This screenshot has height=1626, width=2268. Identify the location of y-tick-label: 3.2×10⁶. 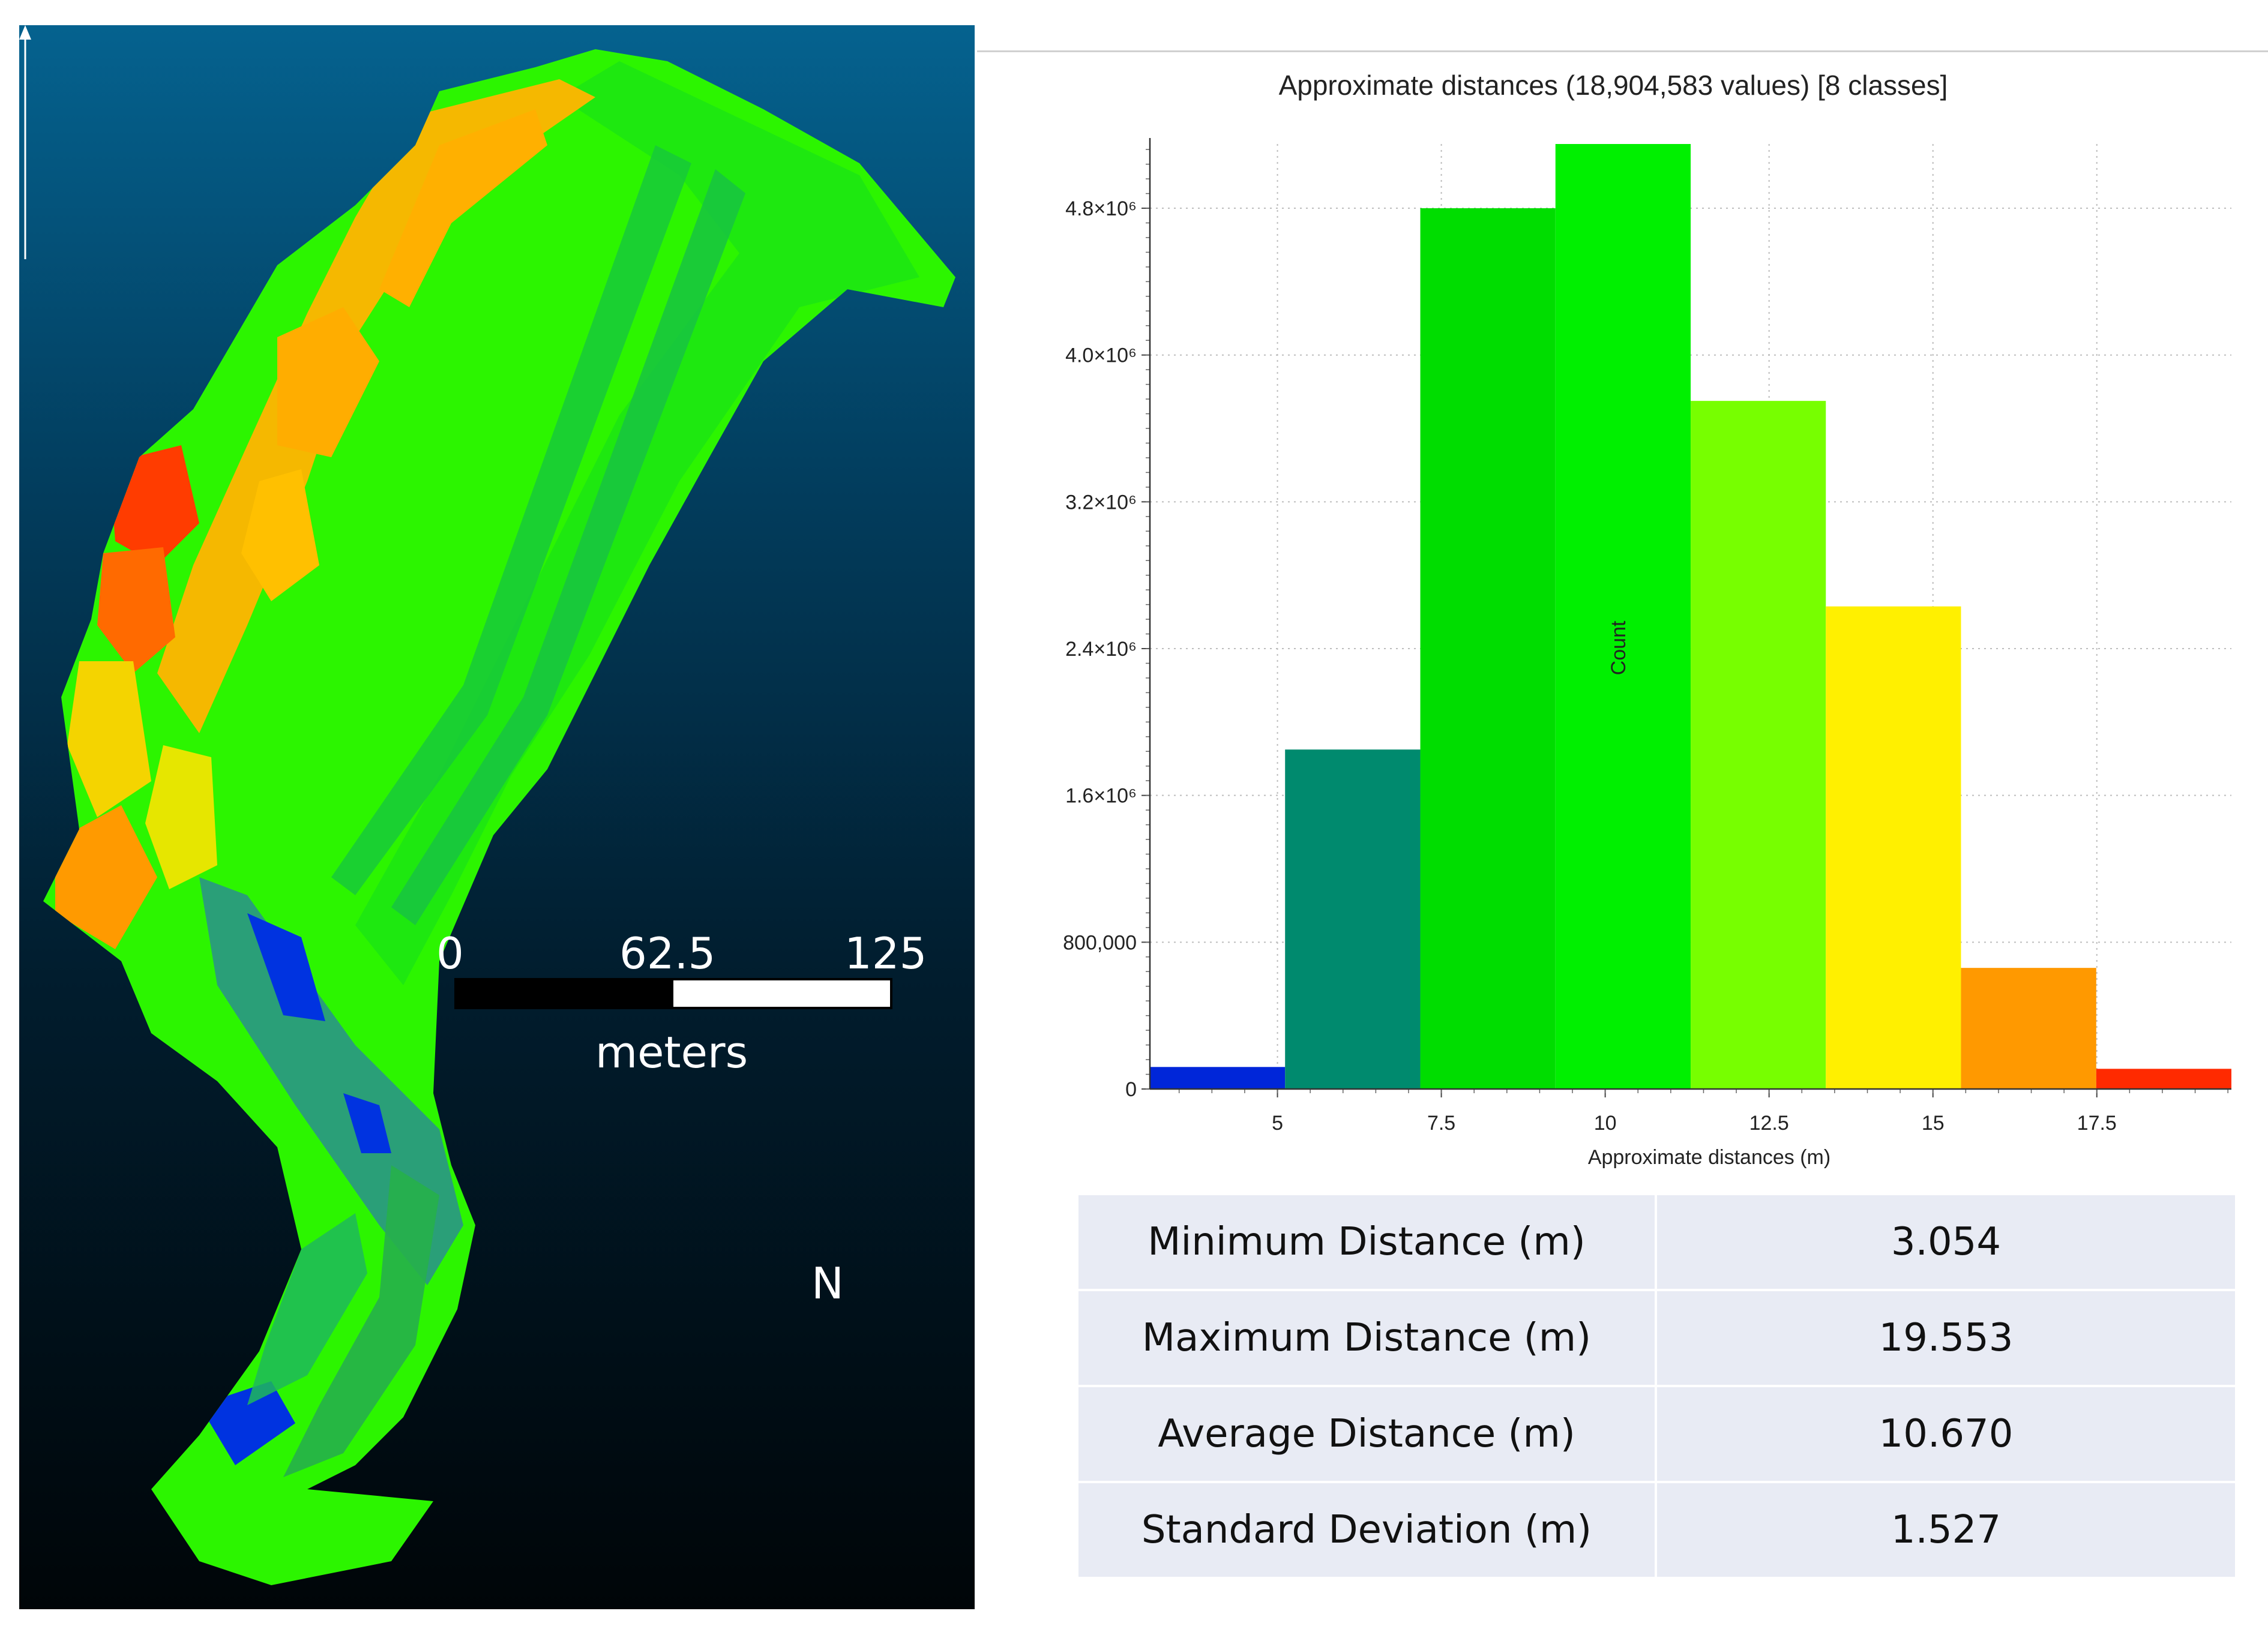
(1101, 502).